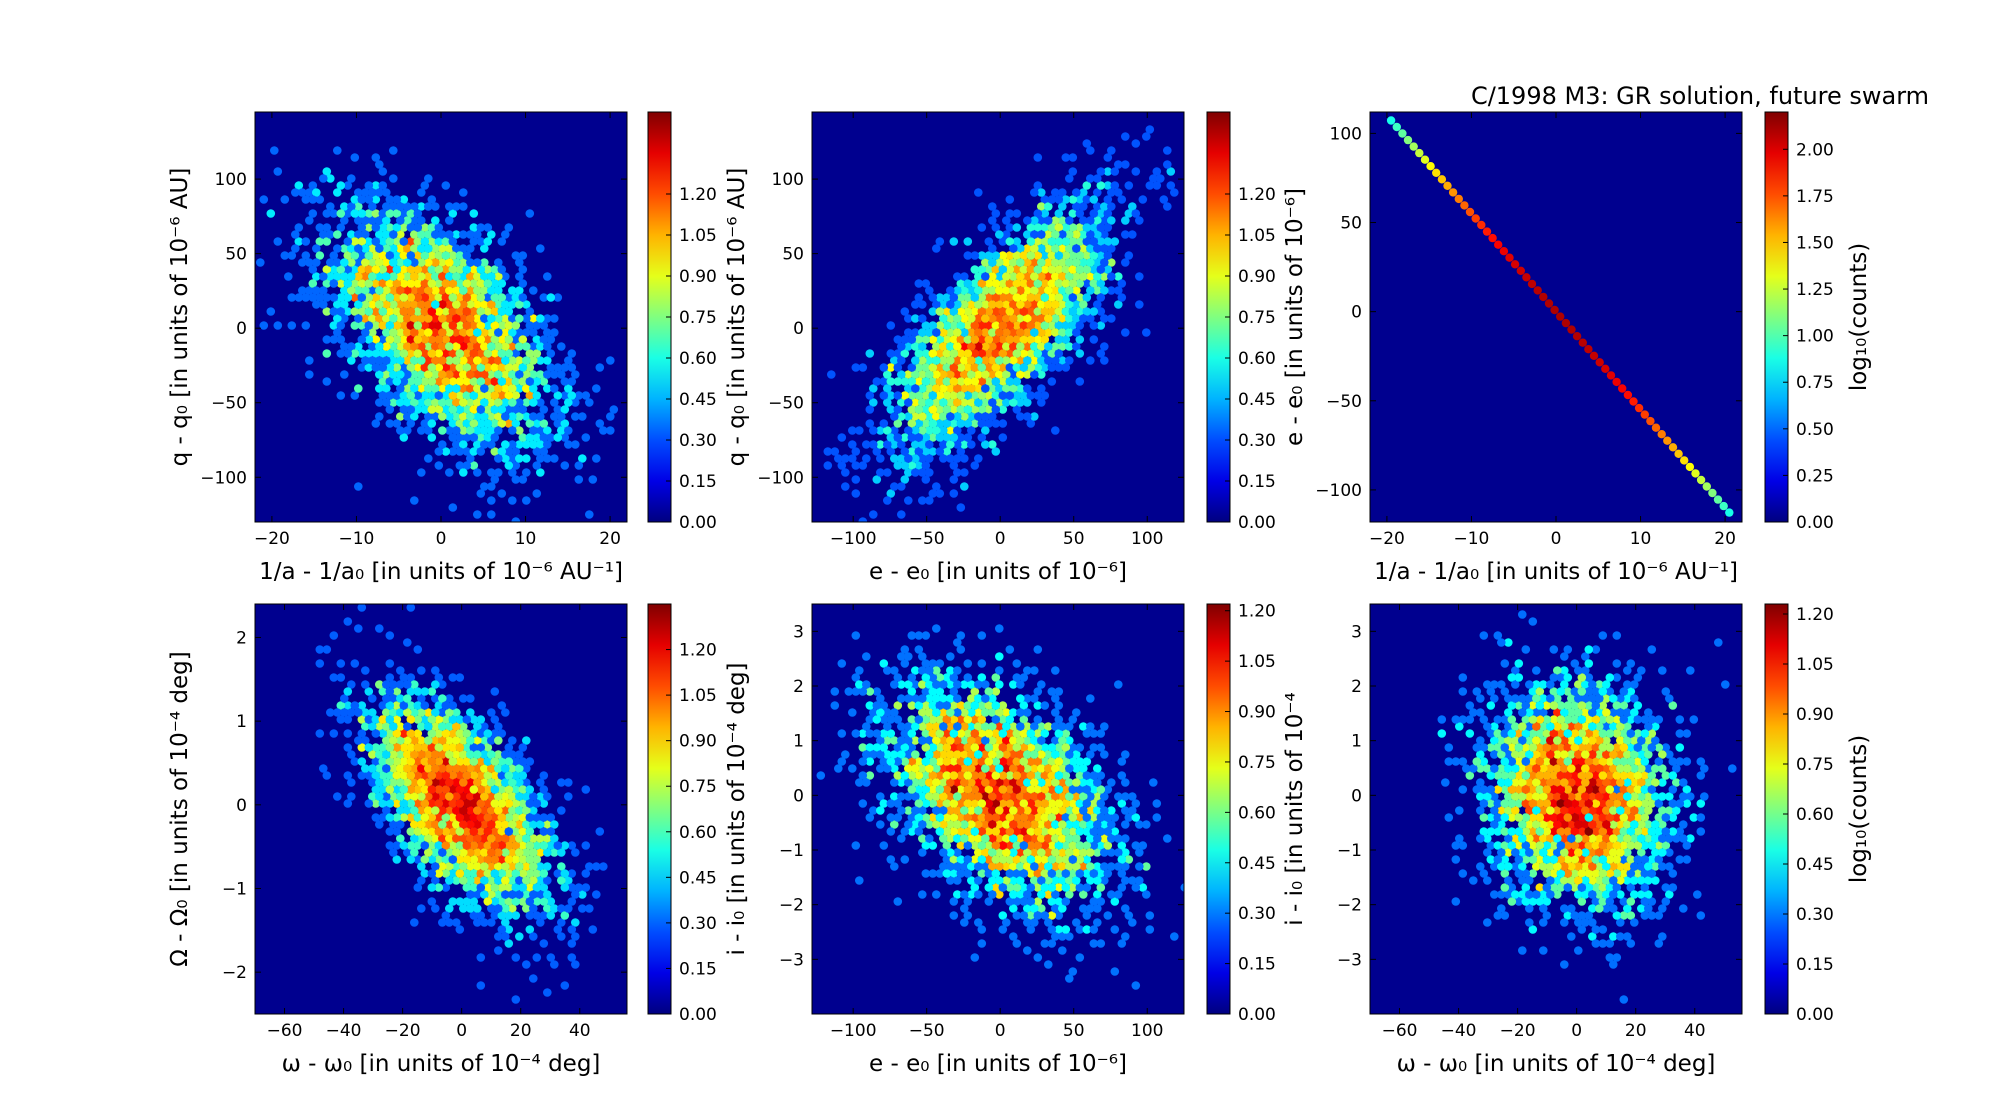  Describe the element at coordinates (798, 687) in the screenshot. I see `y-tick-label: 2` at that location.